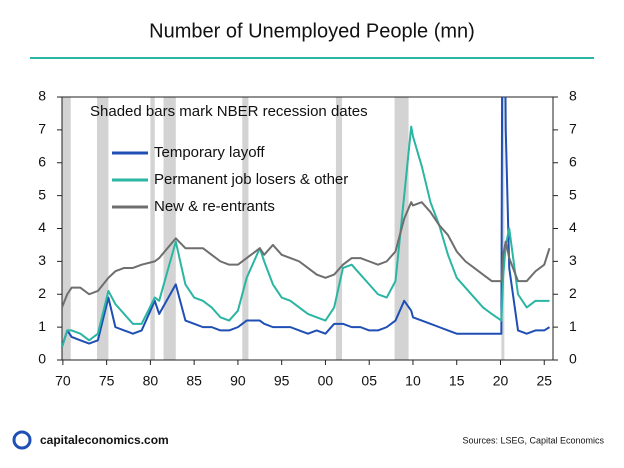  I want to click on x-tick-label: 00, so click(326, 381).